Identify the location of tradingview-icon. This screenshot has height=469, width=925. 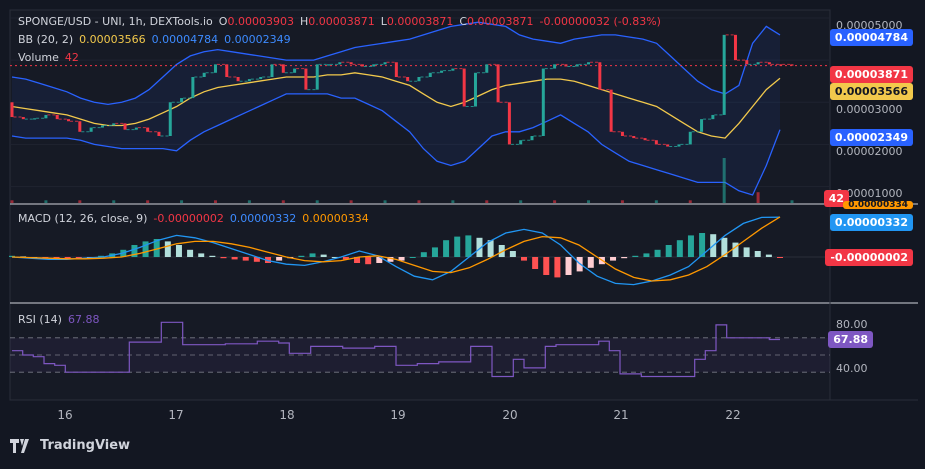
(19, 445).